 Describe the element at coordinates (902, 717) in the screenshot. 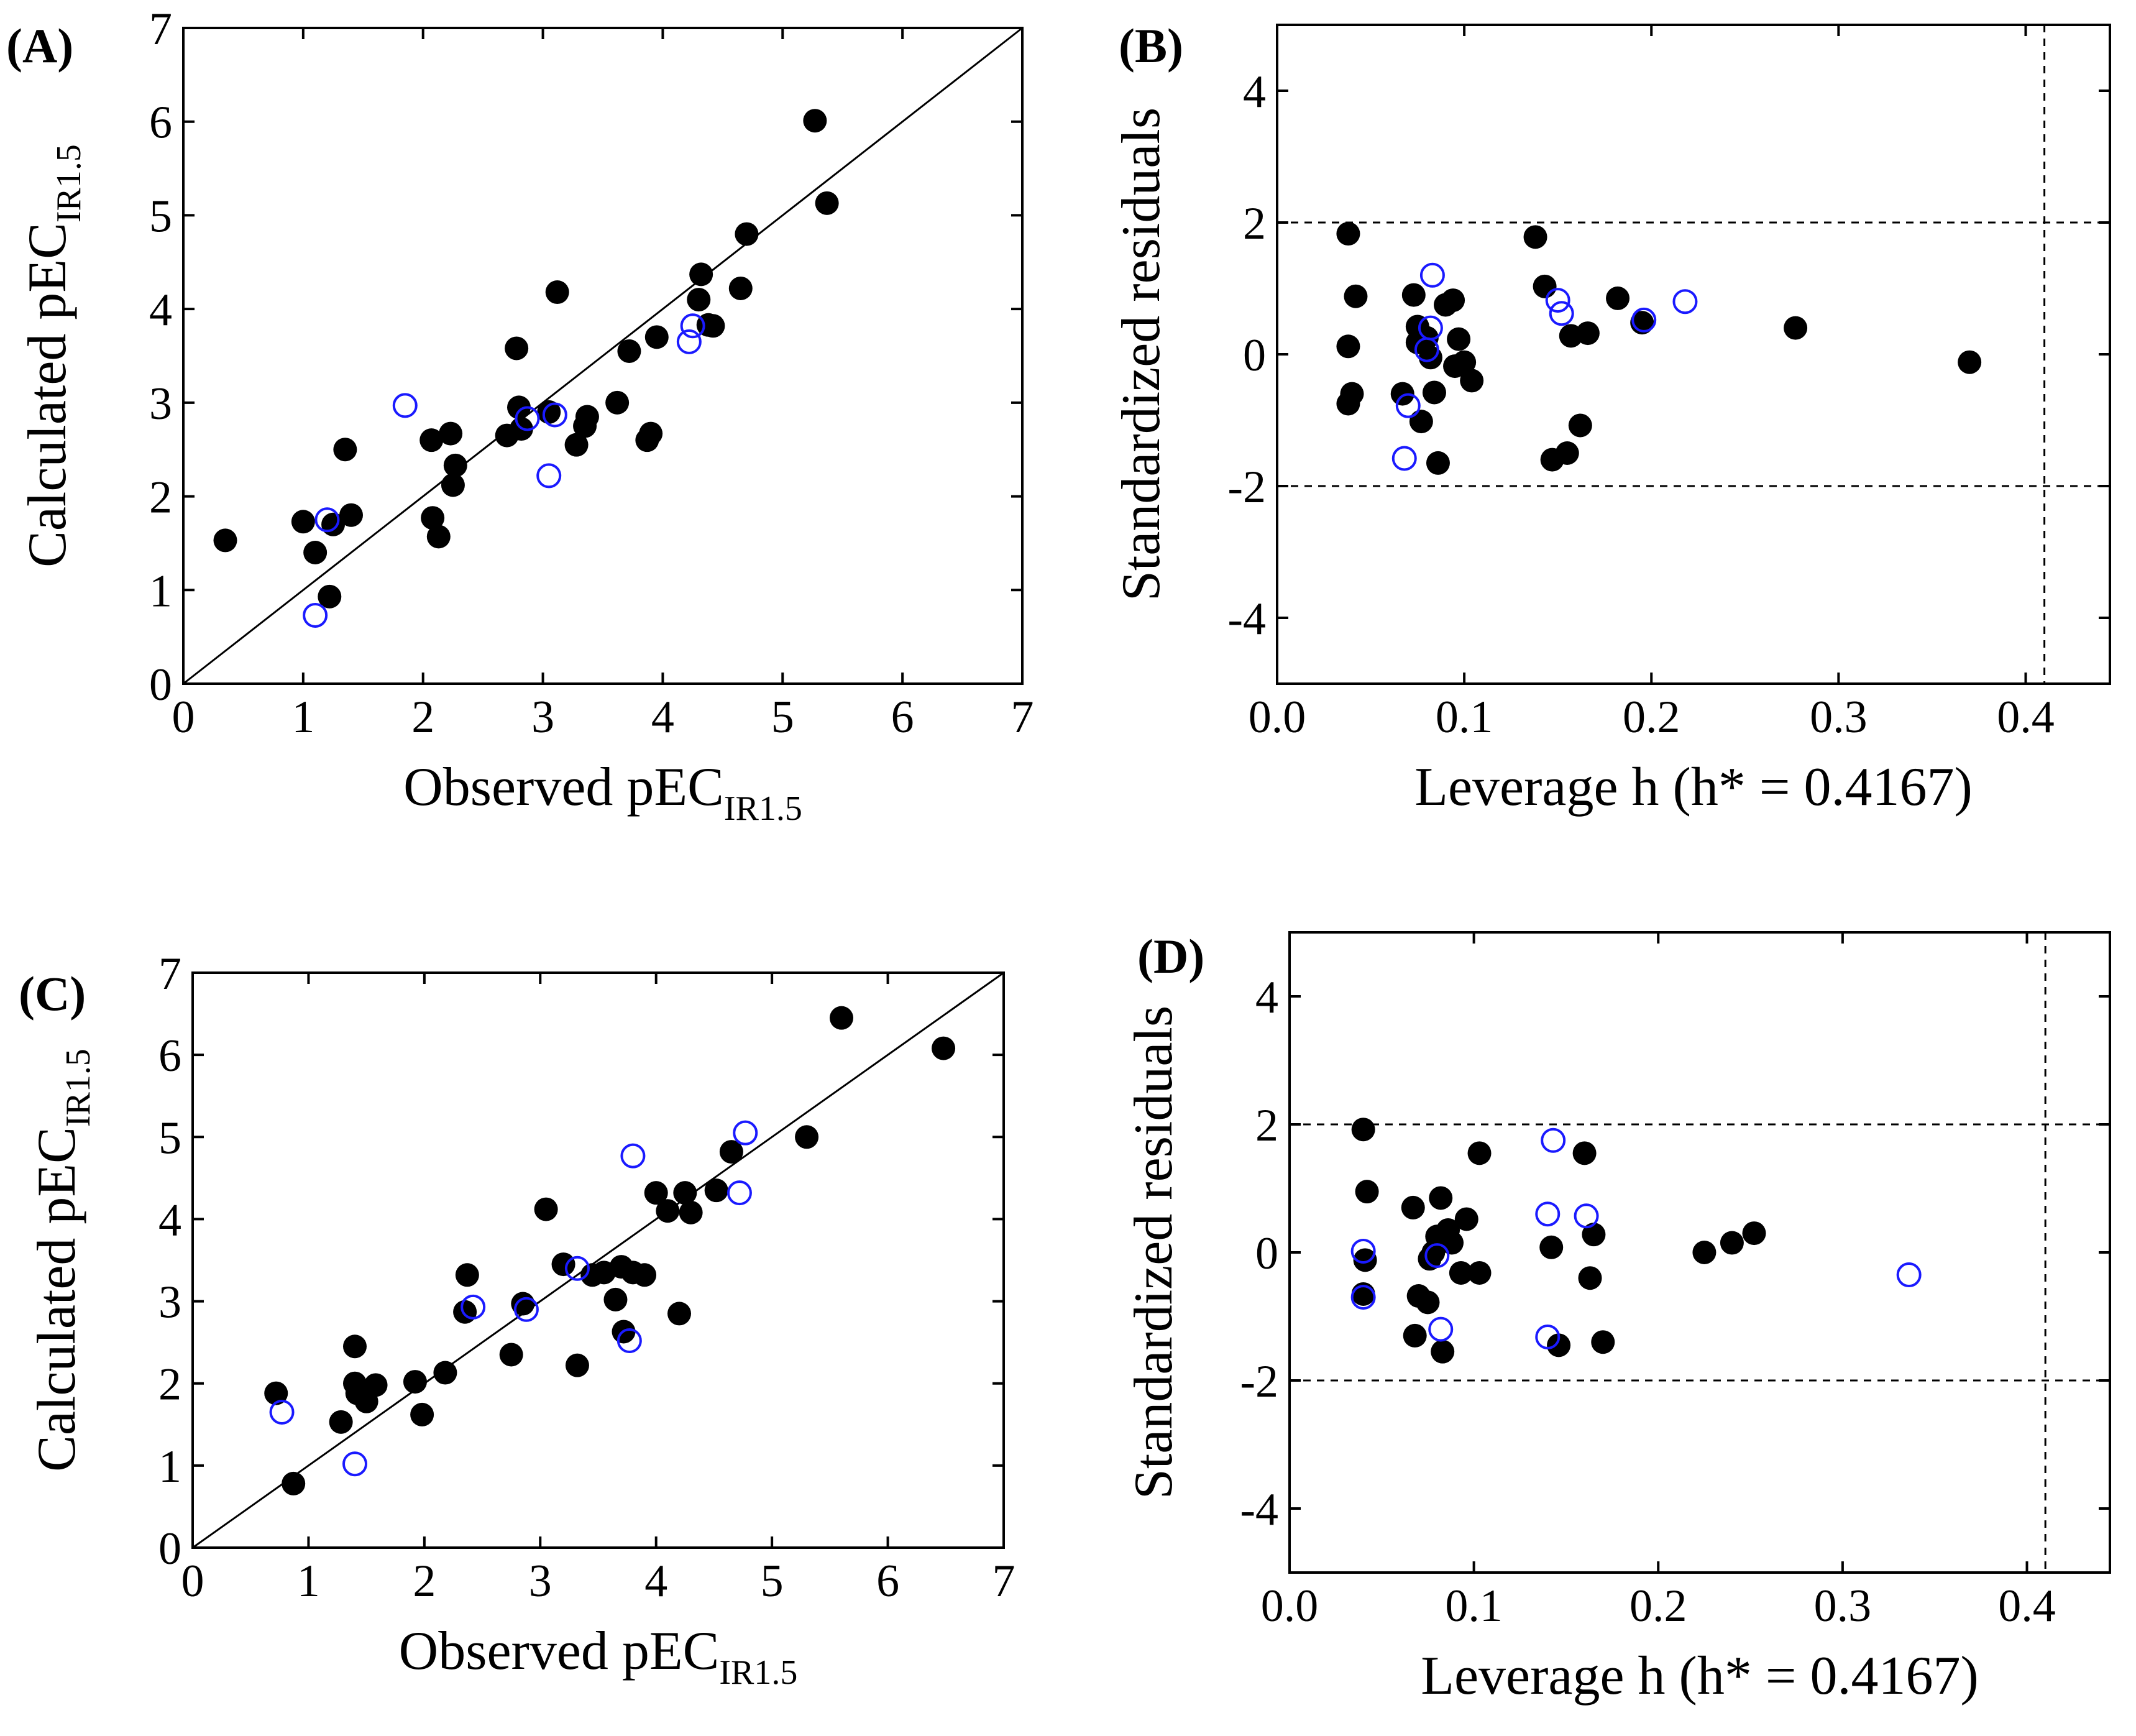

I see `x-tick-label: 6` at that location.